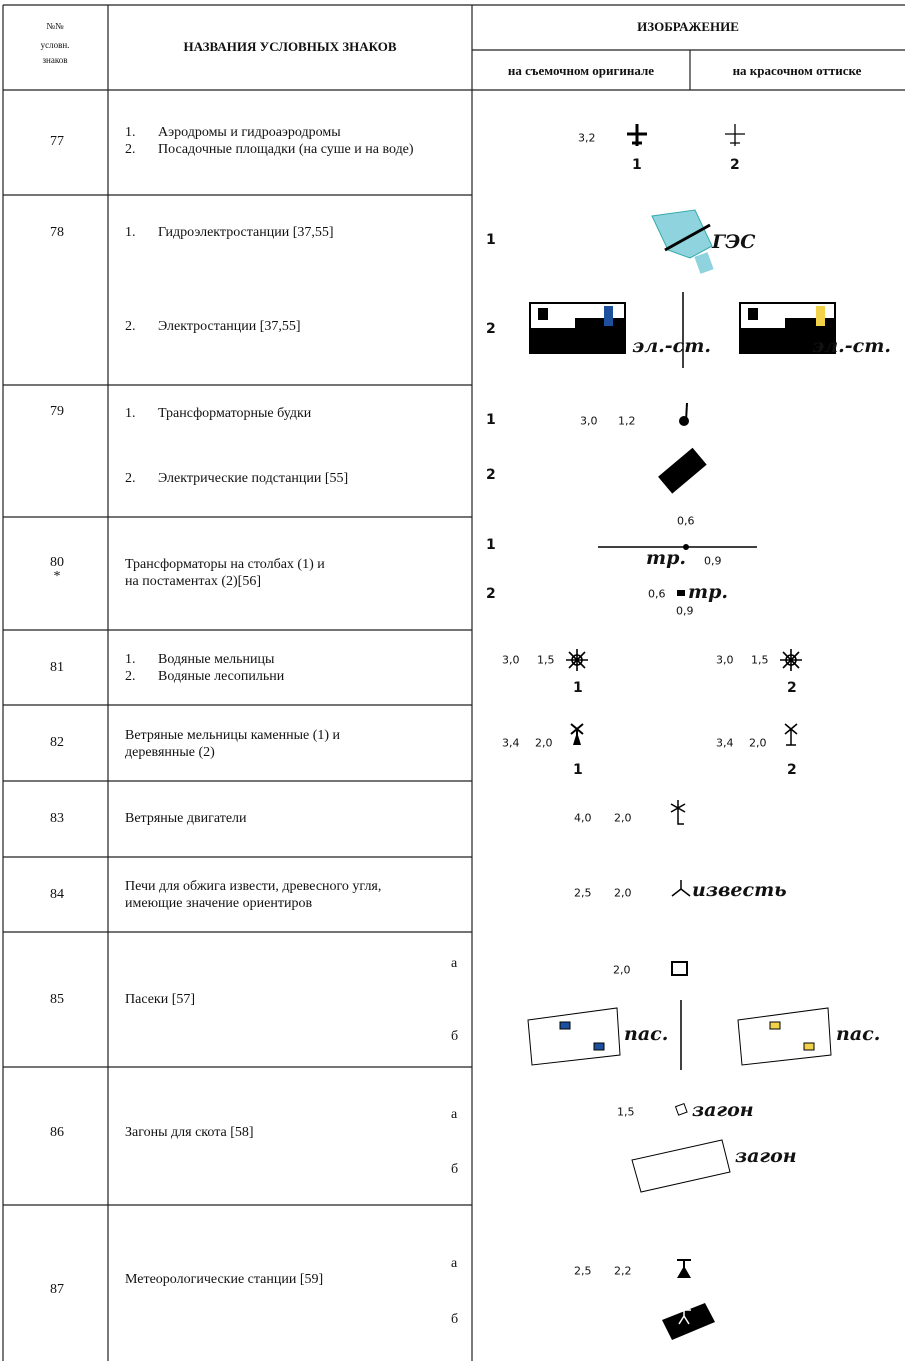 The image size is (905, 1361). Describe the element at coordinates (627, 421) in the screenshot. I see `symbol-label: 1,2` at that location.